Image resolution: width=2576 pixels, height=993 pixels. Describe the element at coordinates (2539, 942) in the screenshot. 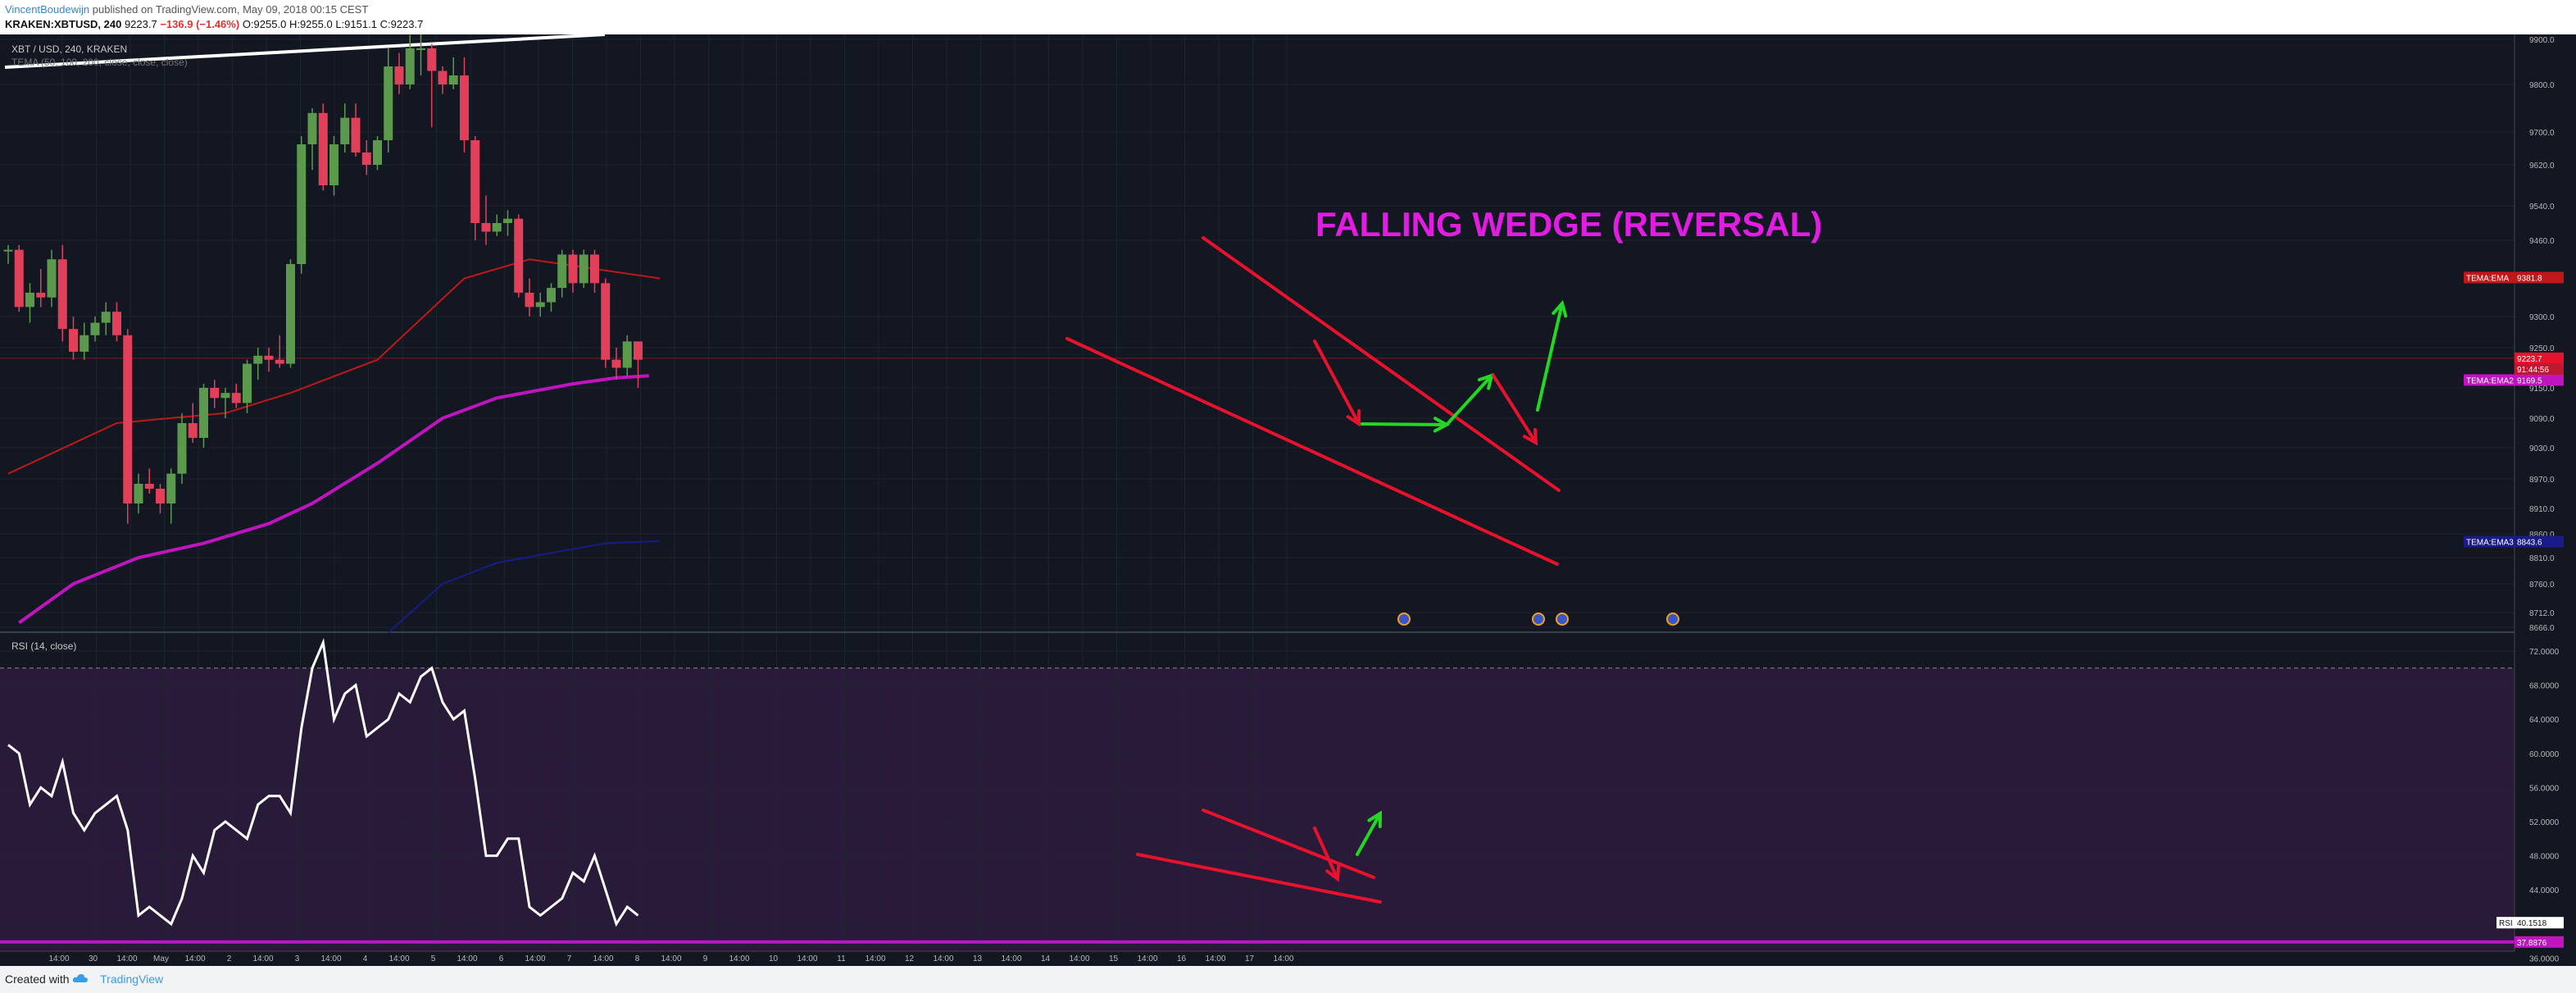

I see `rsi-level-tag-bg` at that location.